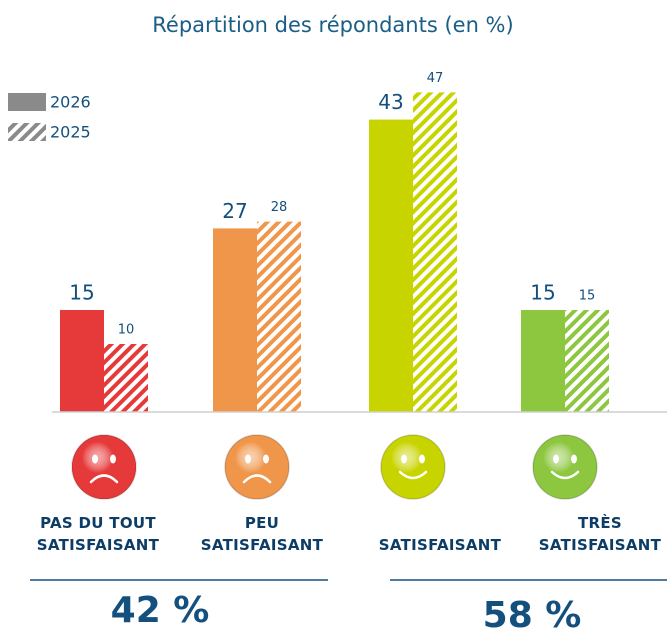  What do you see at coordinates (390, 102) in the screenshot?
I see `value-label: 43` at bounding box center [390, 102].